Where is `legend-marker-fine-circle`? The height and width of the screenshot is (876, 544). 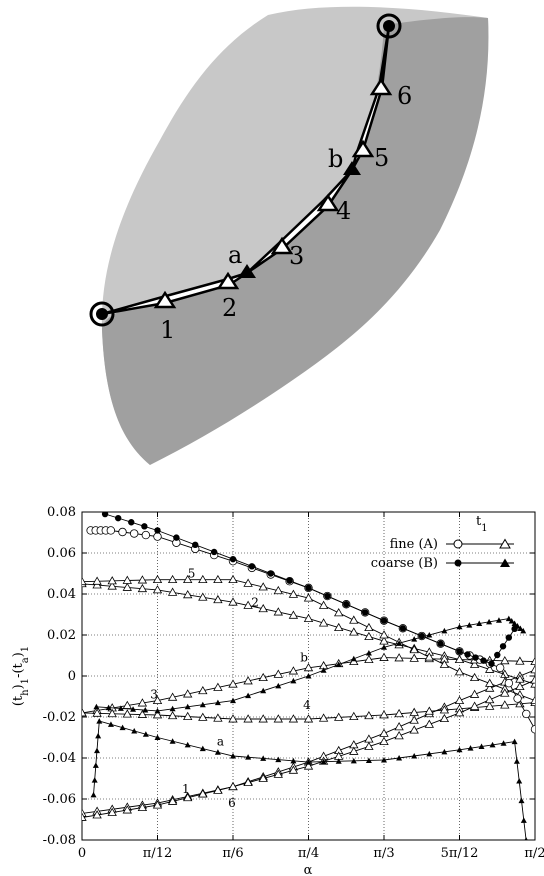
legend-marker-fine-circle is located at coordinates (458, 544).